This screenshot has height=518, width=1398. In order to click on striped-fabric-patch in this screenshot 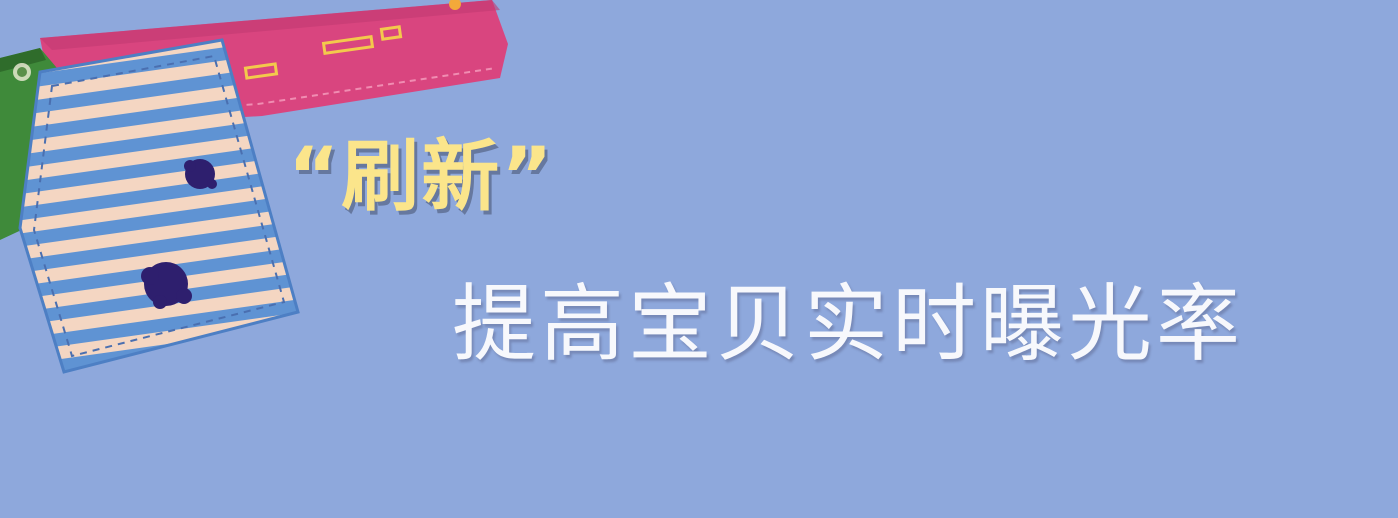, I will do `click(159, 206)`.